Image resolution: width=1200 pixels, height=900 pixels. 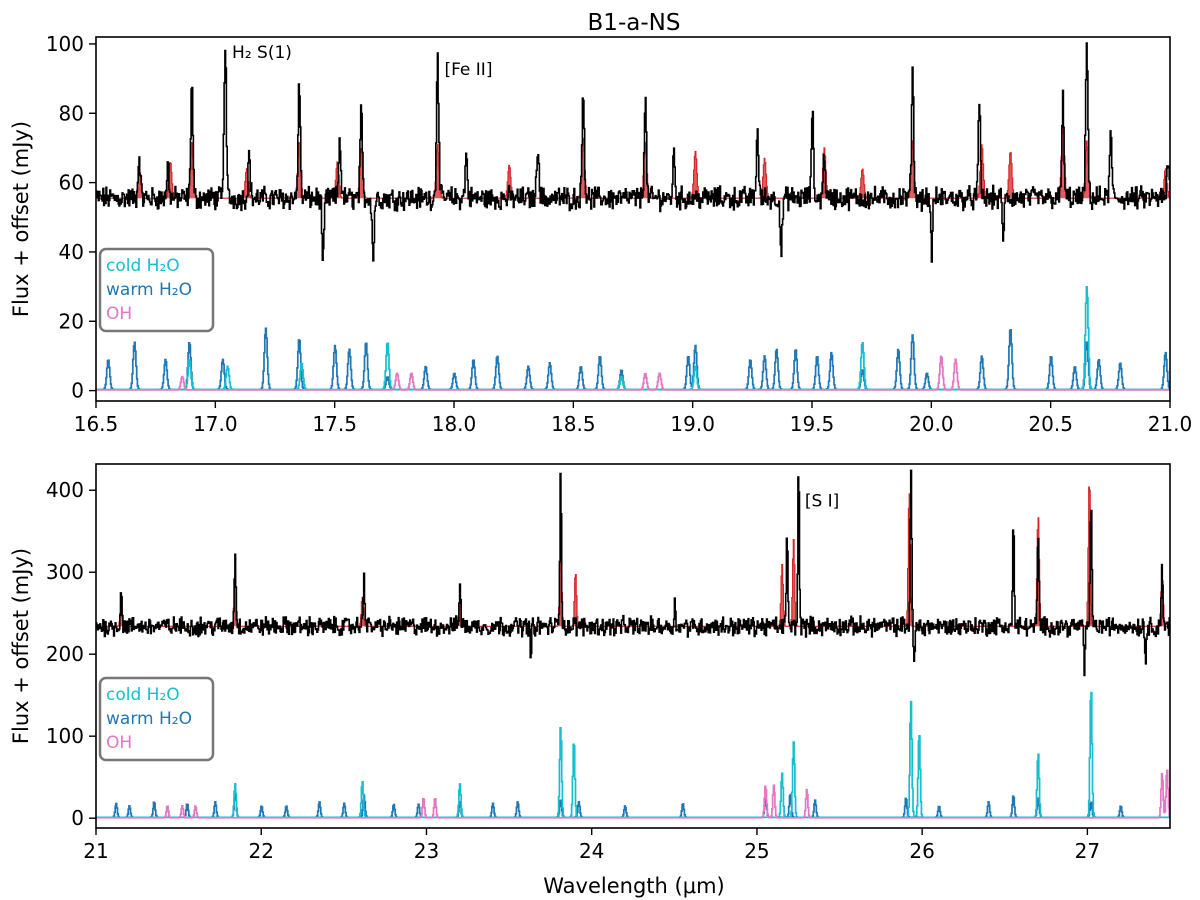 What do you see at coordinates (149, 719) in the screenshot?
I see `bottom-legend-warm-h2o: warm H₂O` at bounding box center [149, 719].